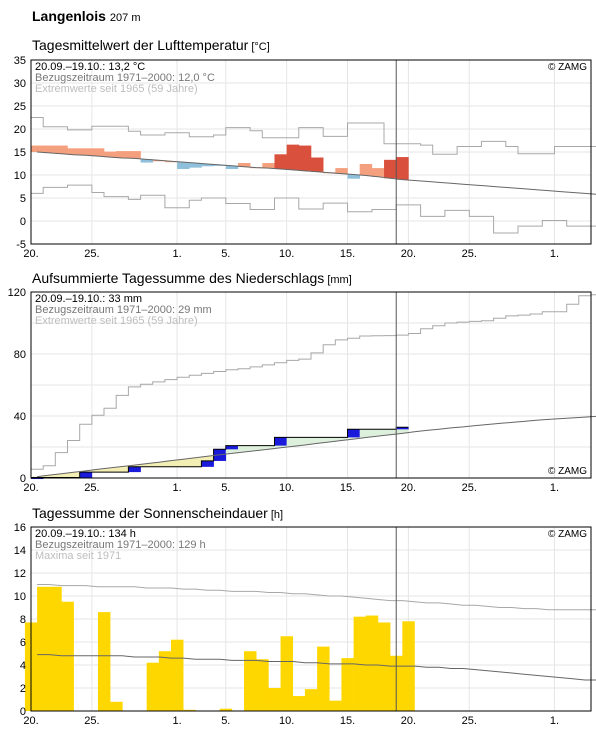 Image resolution: width=596 pixels, height=729 pixels. I want to click on sunshine-y-tick-label: 4, so click(23, 666).